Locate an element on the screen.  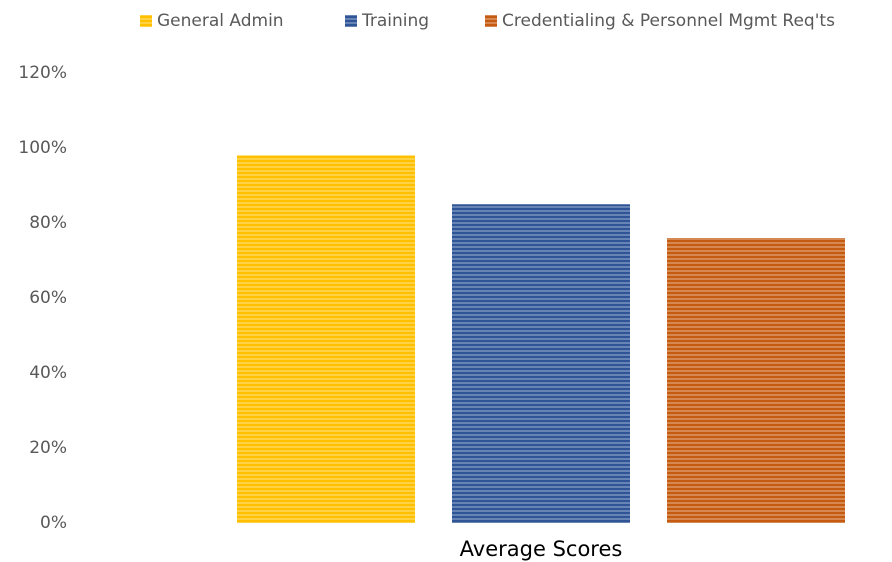
y-tick-label: 0% is located at coordinates (53, 523).